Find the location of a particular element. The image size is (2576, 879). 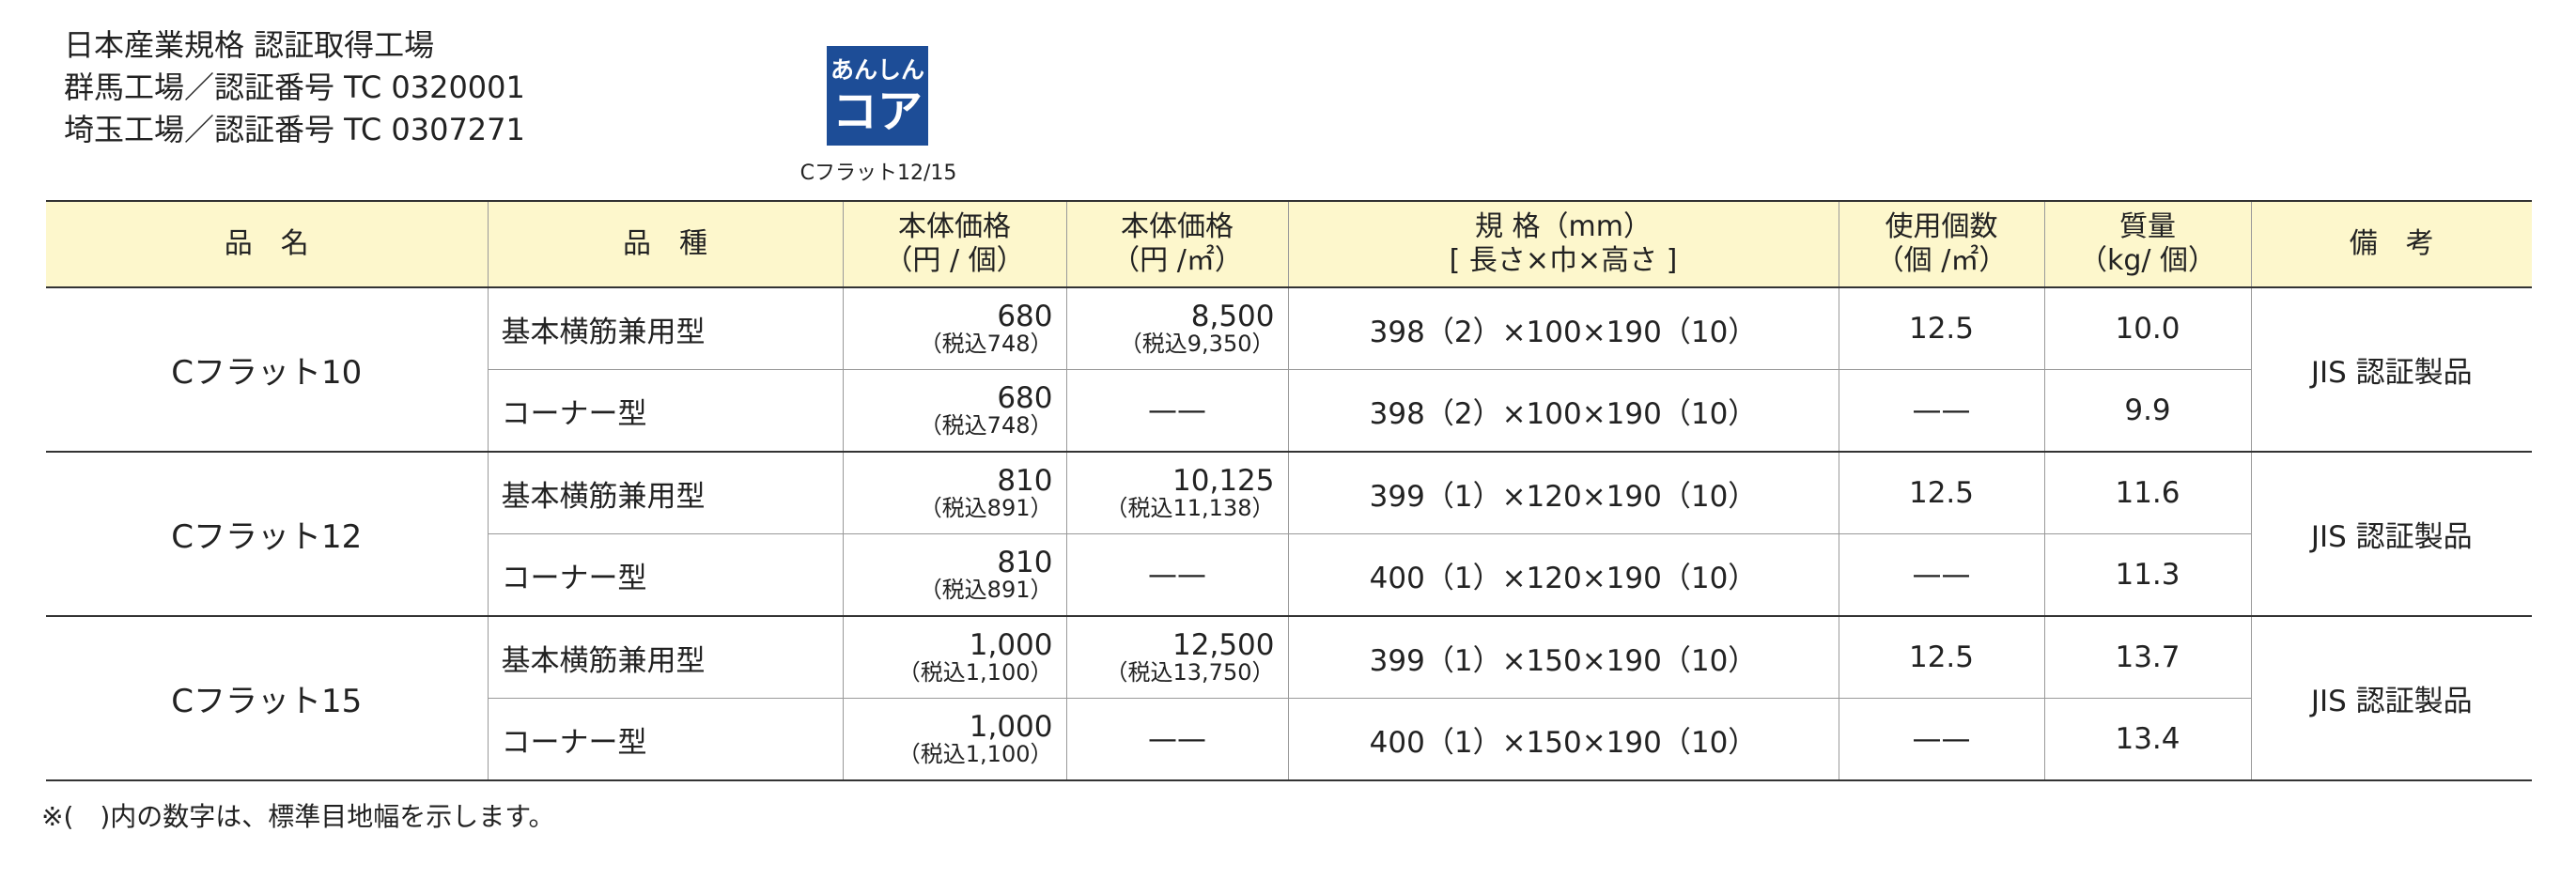

header-text: 備 考 is located at coordinates (2392, 244).